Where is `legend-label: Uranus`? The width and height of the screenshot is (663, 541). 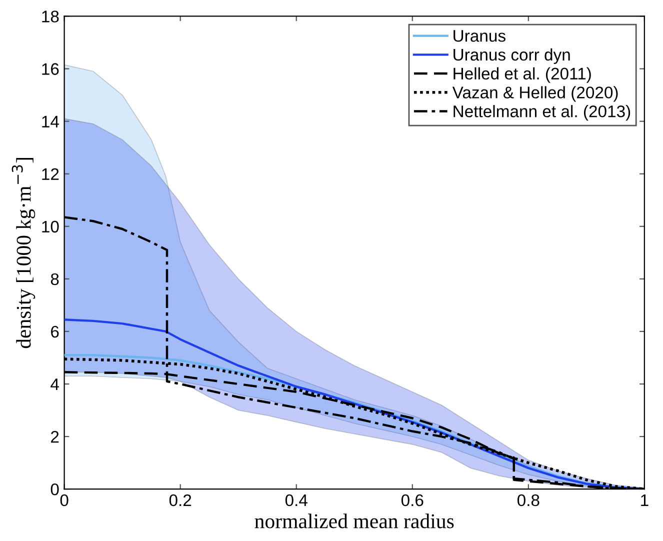
legend-label: Uranus is located at coordinates (480, 36).